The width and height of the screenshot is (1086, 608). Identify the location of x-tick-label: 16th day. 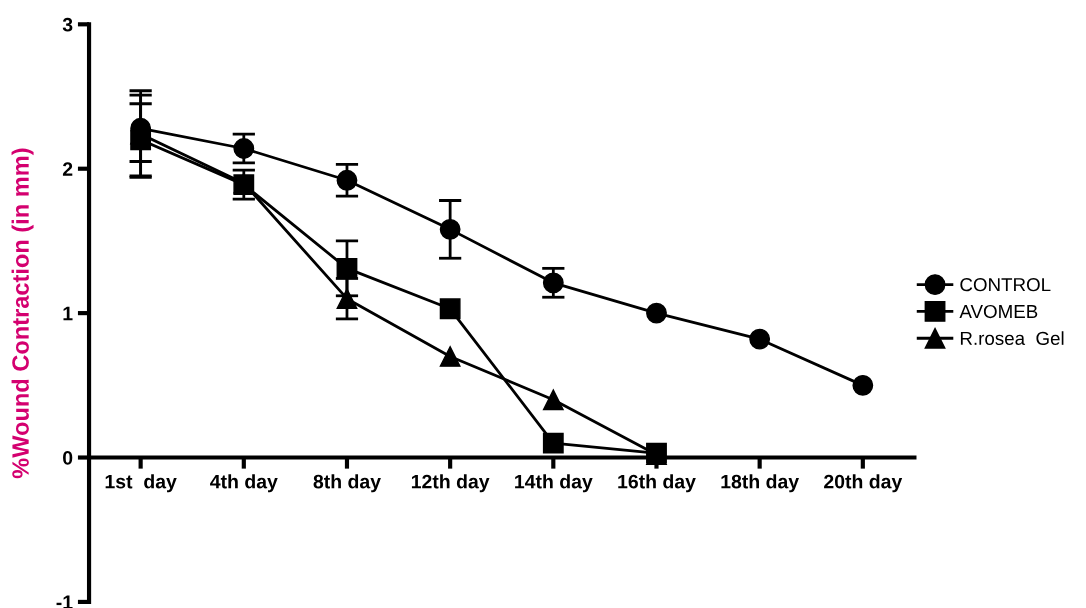
(657, 483).